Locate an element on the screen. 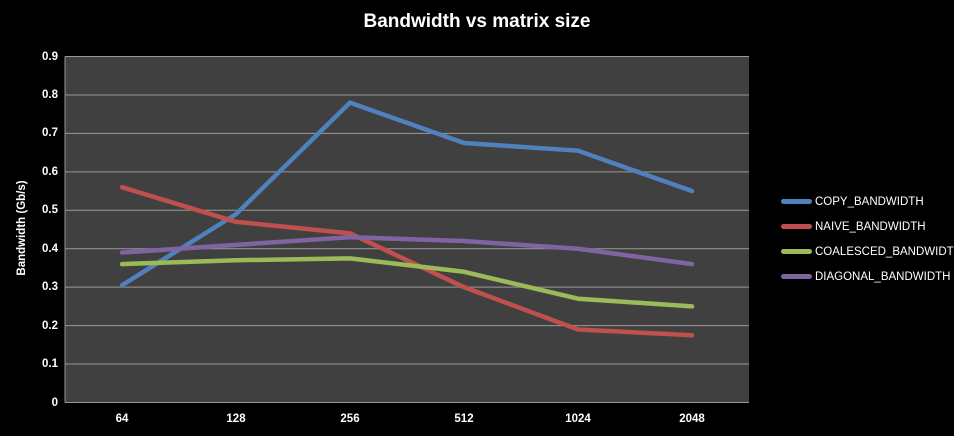  y-tick-label: 0.4 is located at coordinates (50, 248).